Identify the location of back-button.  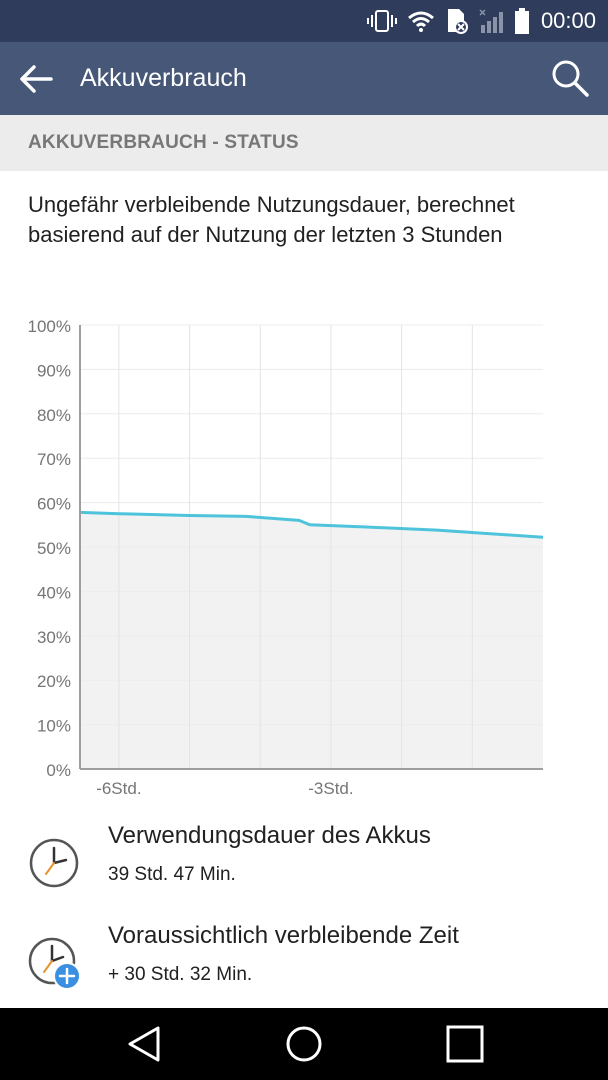
(36, 79).